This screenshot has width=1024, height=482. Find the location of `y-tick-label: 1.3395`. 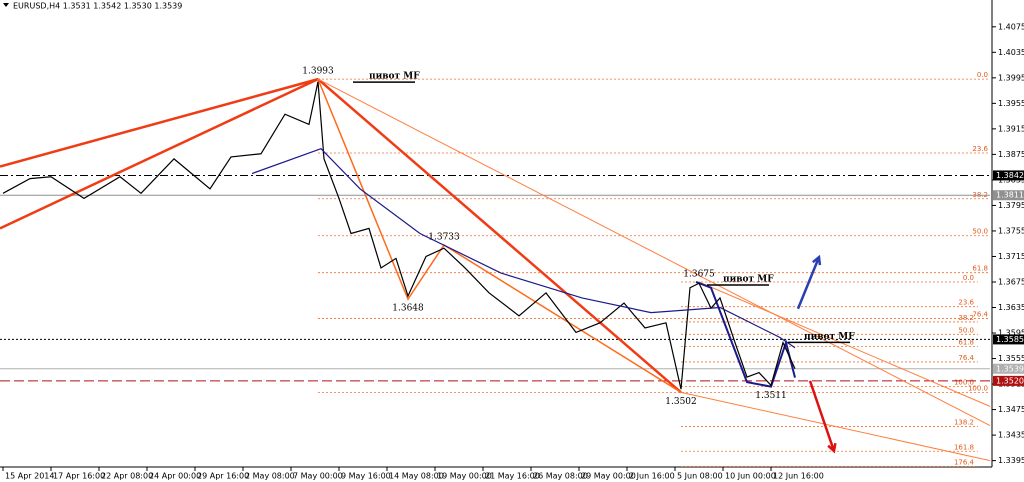

y-tick-label: 1.3395 is located at coordinates (1011, 460).